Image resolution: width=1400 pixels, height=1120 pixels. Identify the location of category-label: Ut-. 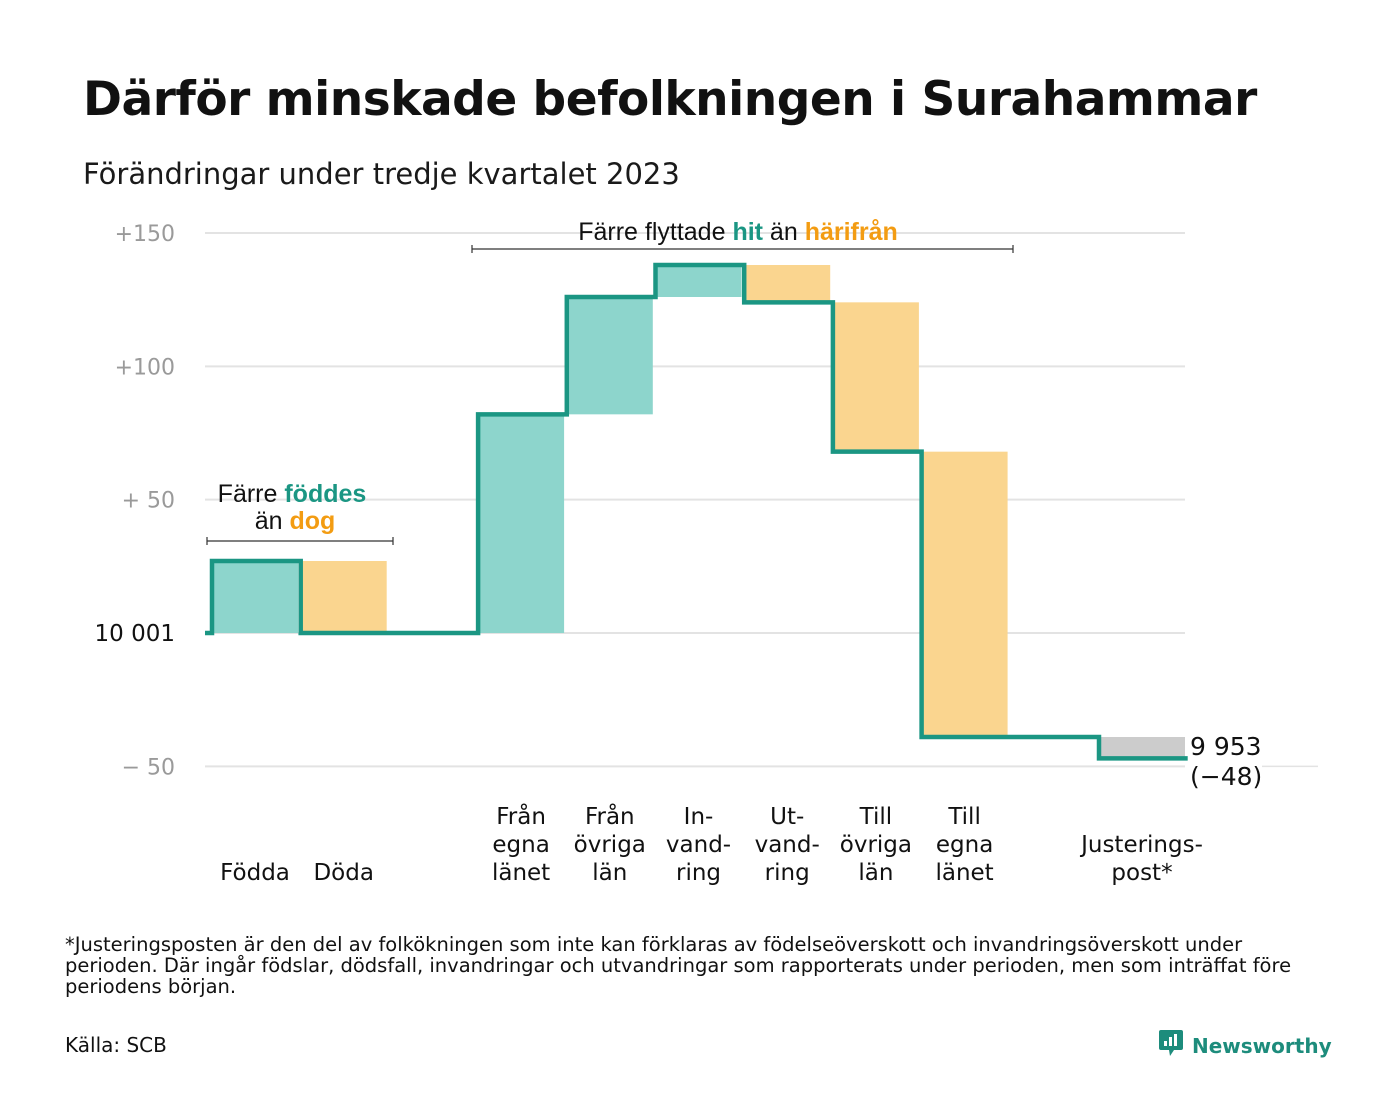
(787, 817).